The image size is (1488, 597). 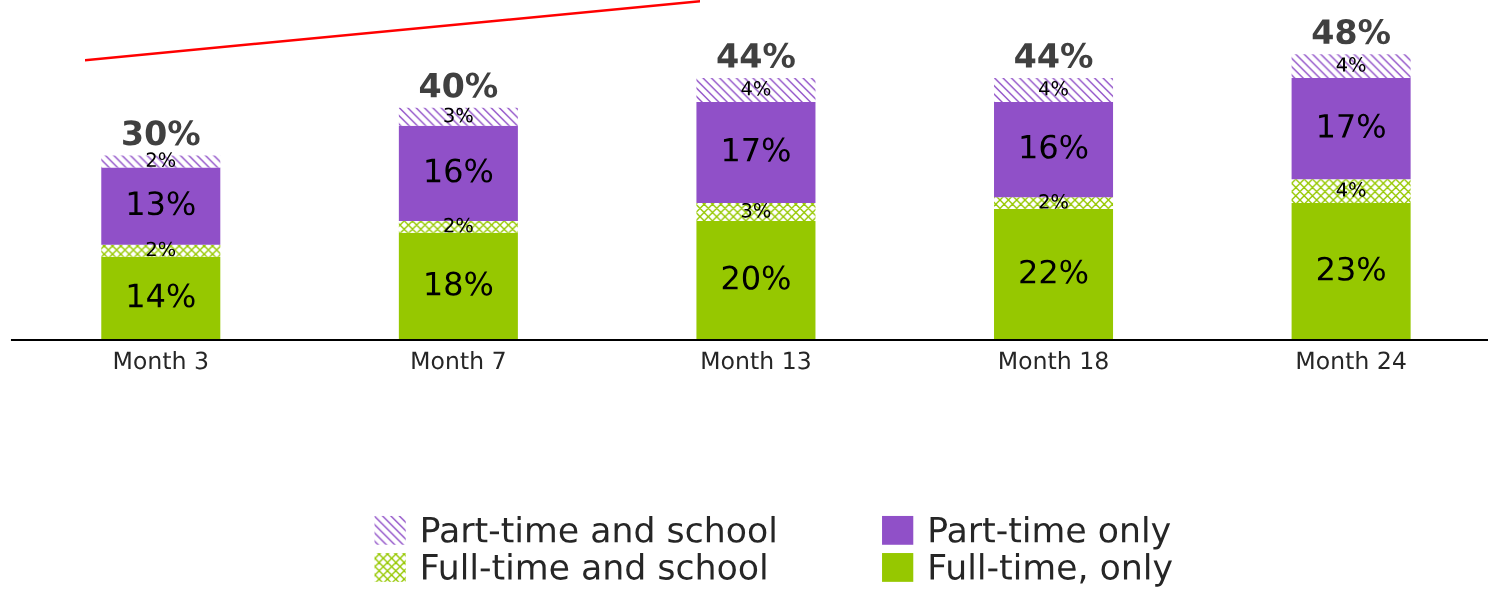 What do you see at coordinates (1351, 360) in the screenshot?
I see `x-tick-label: Month 24` at bounding box center [1351, 360].